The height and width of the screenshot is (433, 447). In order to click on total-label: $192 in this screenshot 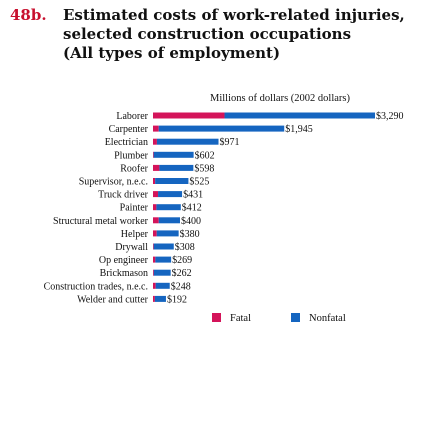, I will do `click(177, 299)`.